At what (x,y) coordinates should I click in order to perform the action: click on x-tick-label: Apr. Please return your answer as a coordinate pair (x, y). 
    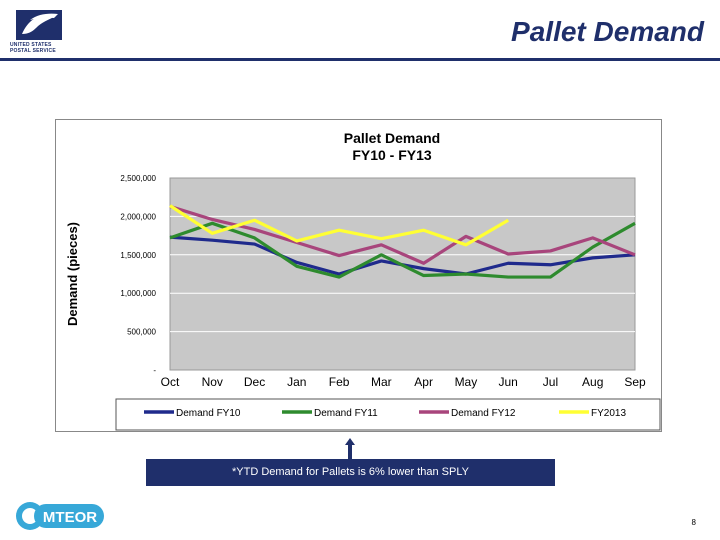
    Looking at the image, I should click on (423, 382).